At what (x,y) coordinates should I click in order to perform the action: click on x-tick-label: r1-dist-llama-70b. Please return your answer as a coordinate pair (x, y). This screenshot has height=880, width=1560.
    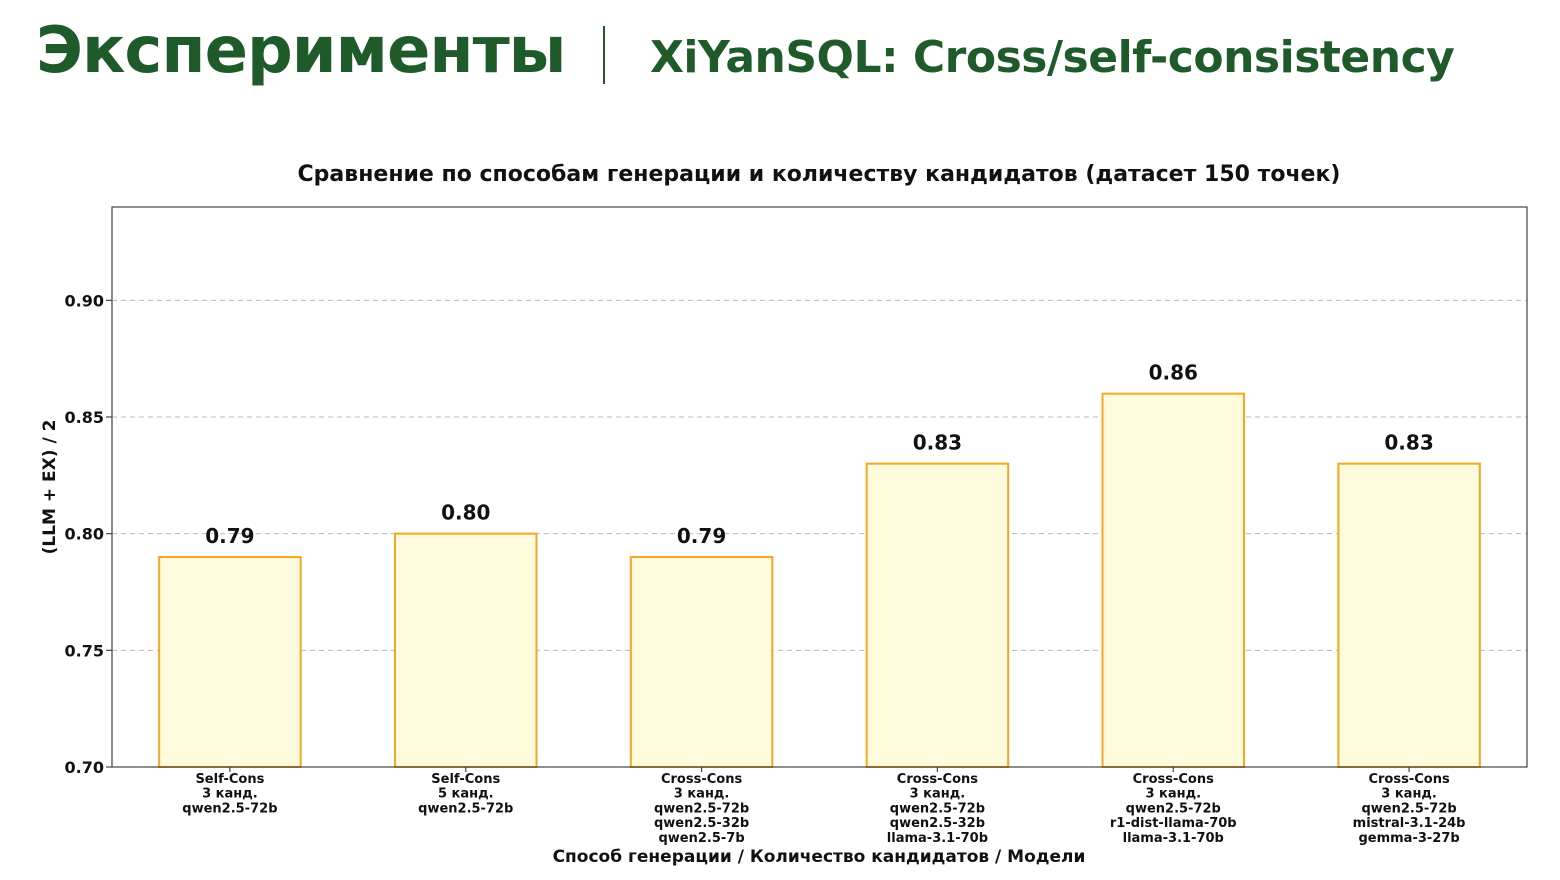
    Looking at the image, I should click on (1173, 823).